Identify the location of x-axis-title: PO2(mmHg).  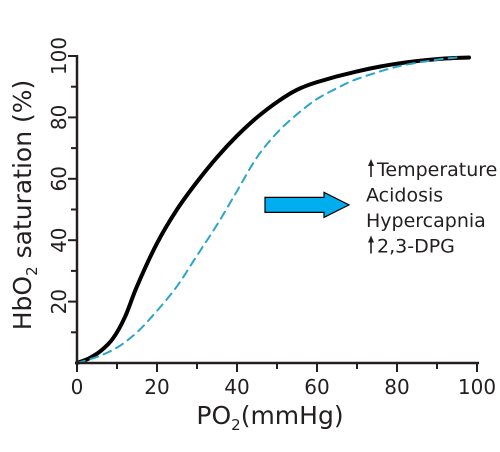
(269, 417).